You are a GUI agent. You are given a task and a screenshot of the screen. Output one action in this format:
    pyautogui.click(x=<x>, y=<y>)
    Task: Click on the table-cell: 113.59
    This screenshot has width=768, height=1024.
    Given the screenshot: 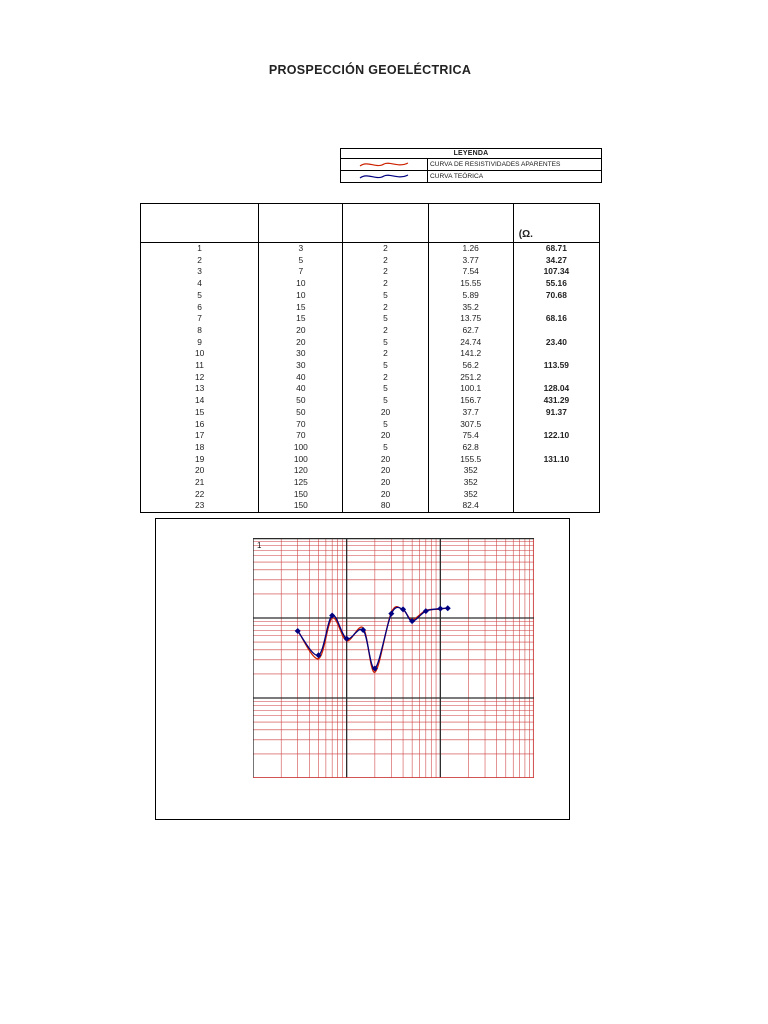 What is the action you would take?
    pyautogui.click(x=556, y=366)
    